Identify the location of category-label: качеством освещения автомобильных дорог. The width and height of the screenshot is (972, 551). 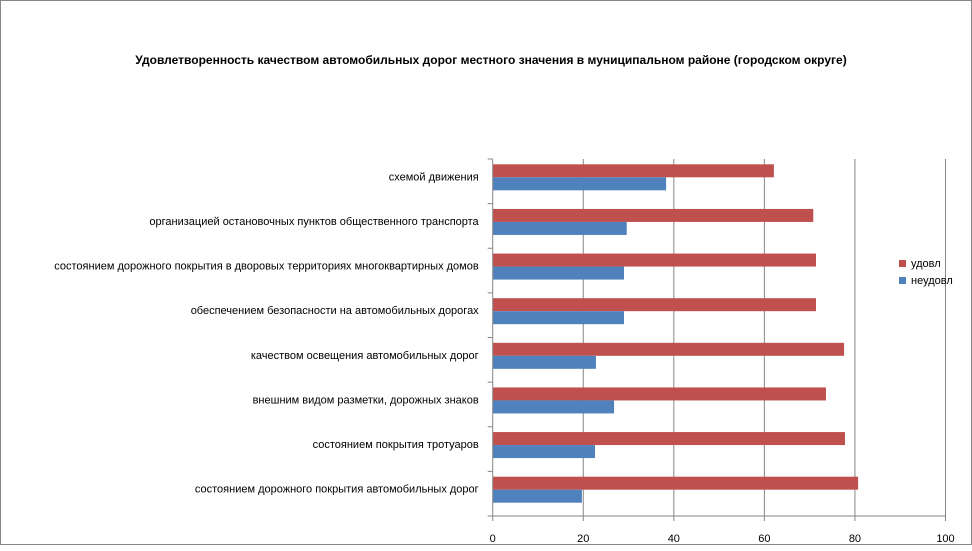
(365, 356).